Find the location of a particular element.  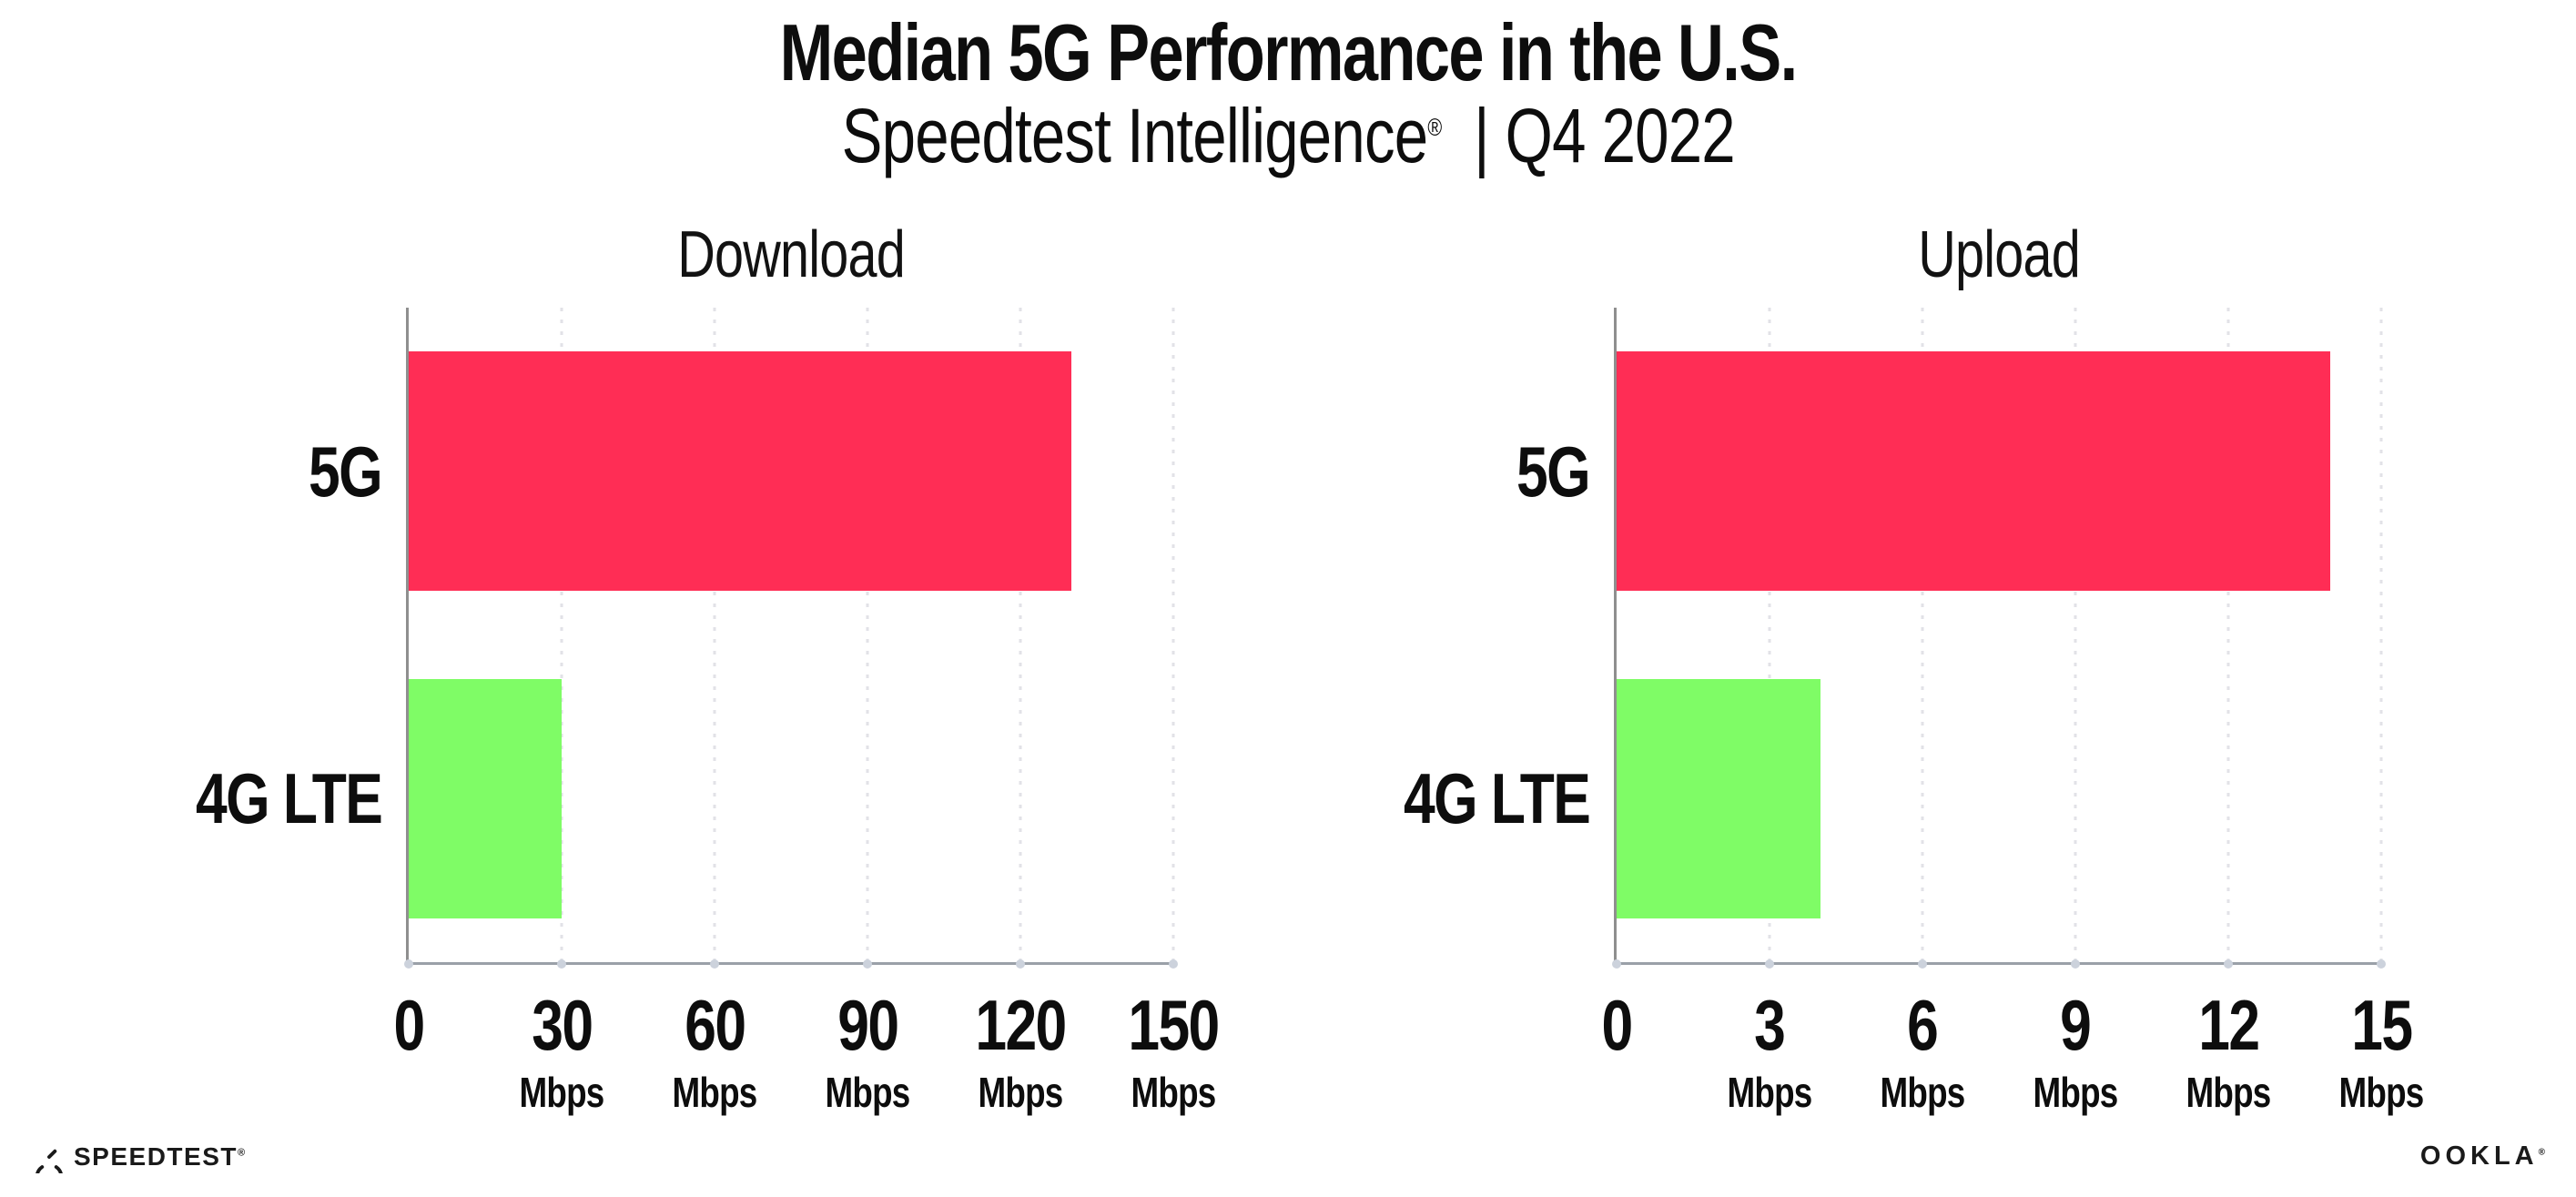

x-tick-value: 120 is located at coordinates (1021, 1025).